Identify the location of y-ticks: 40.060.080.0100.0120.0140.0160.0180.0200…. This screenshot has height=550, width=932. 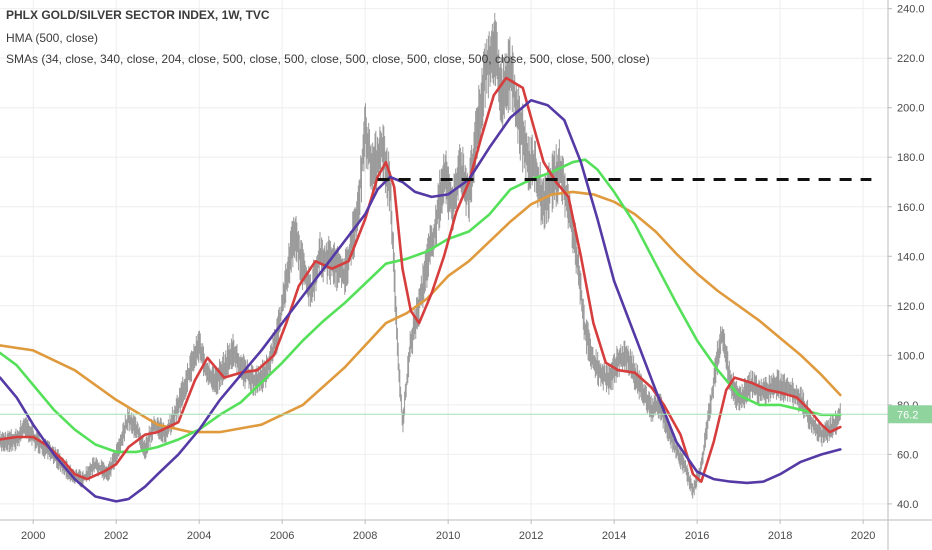
(906, 257).